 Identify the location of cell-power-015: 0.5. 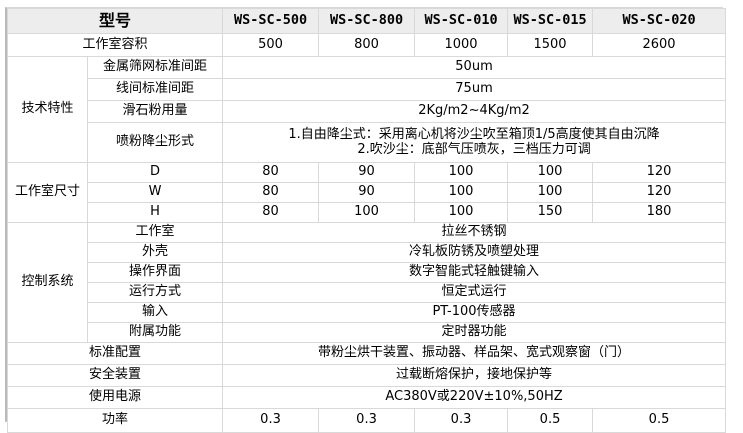
(550, 420).